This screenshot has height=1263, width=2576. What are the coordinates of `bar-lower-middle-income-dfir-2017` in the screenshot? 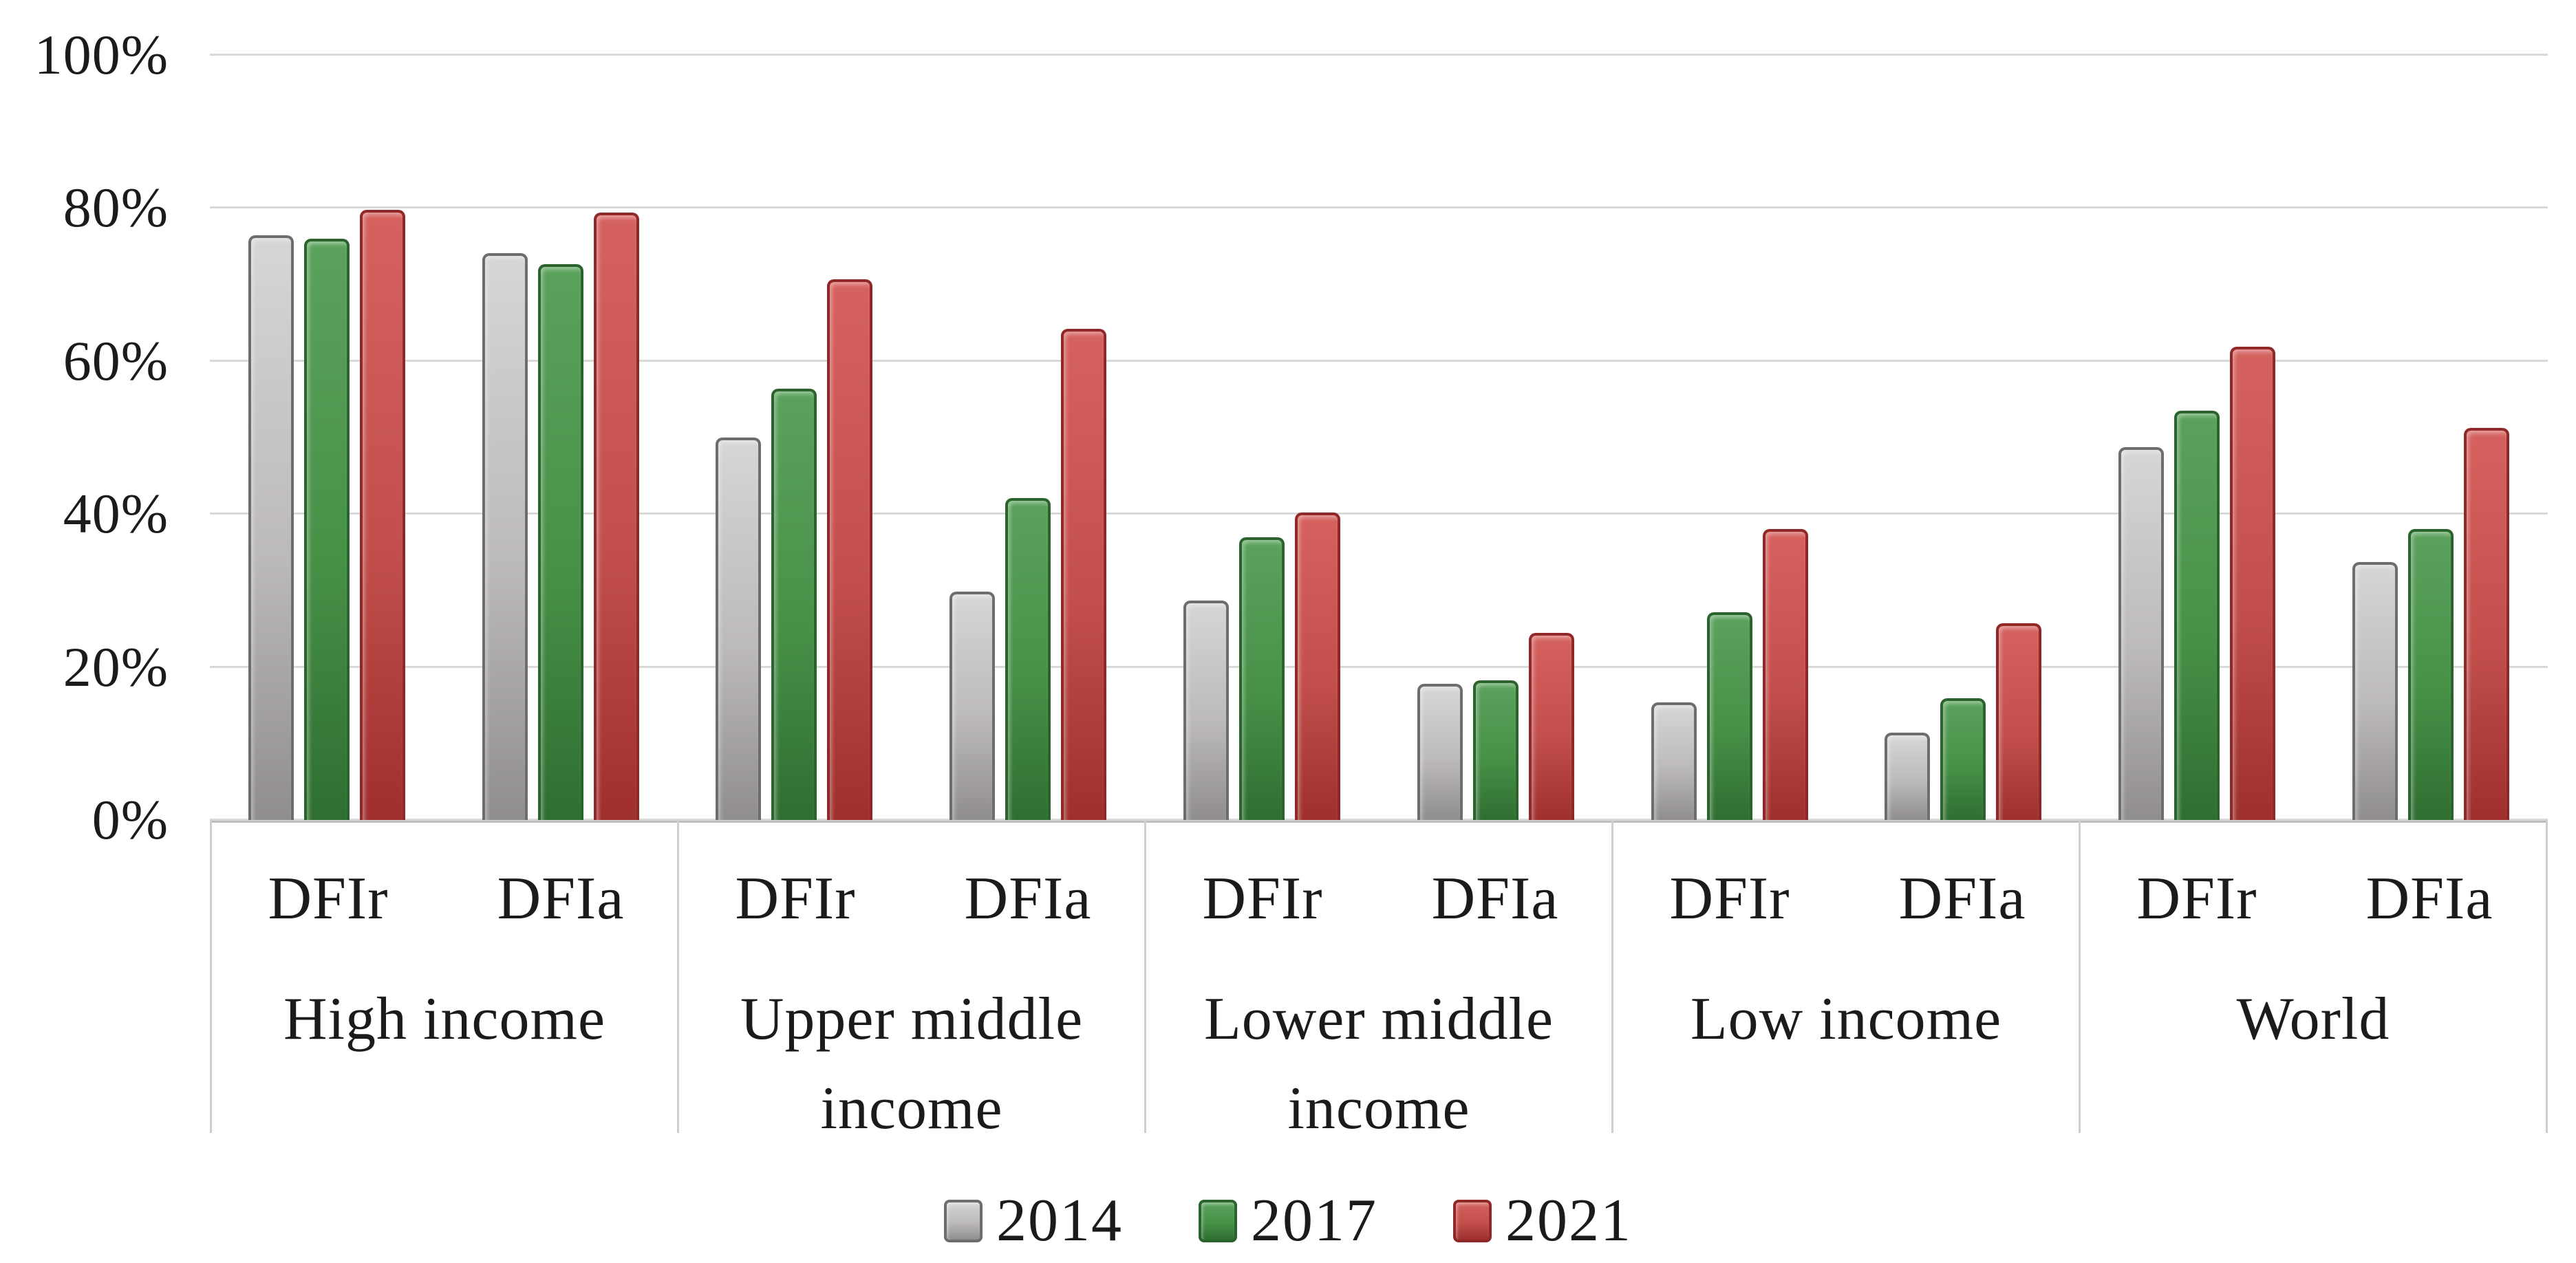 It's located at (1262, 678).